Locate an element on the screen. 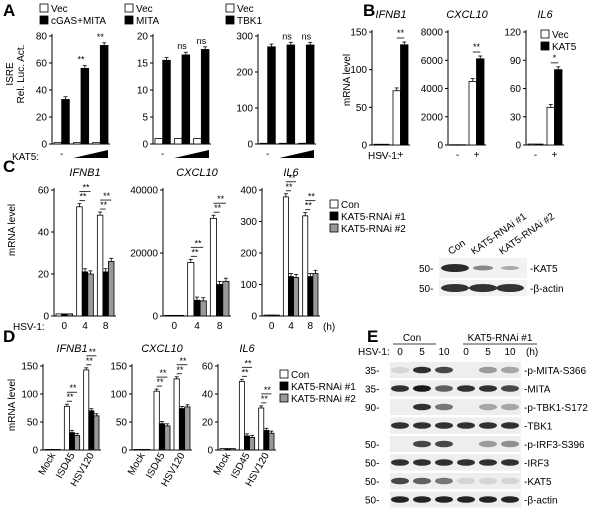  blot-e-lane: 0 is located at coordinates (466, 352).